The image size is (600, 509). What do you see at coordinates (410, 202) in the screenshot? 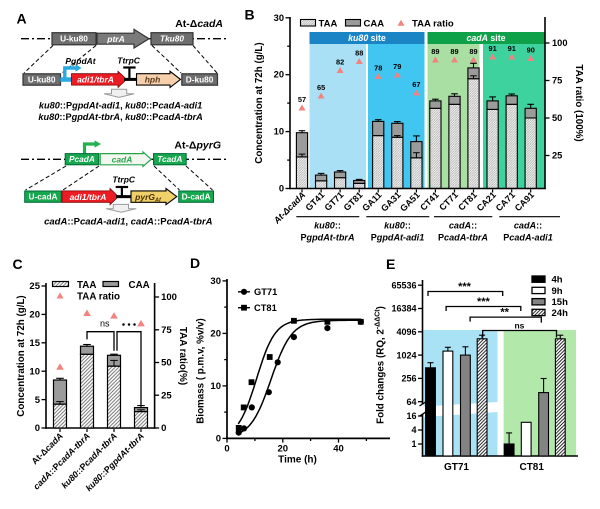
I see `svg-text: GA51` at bounding box center [410, 202].